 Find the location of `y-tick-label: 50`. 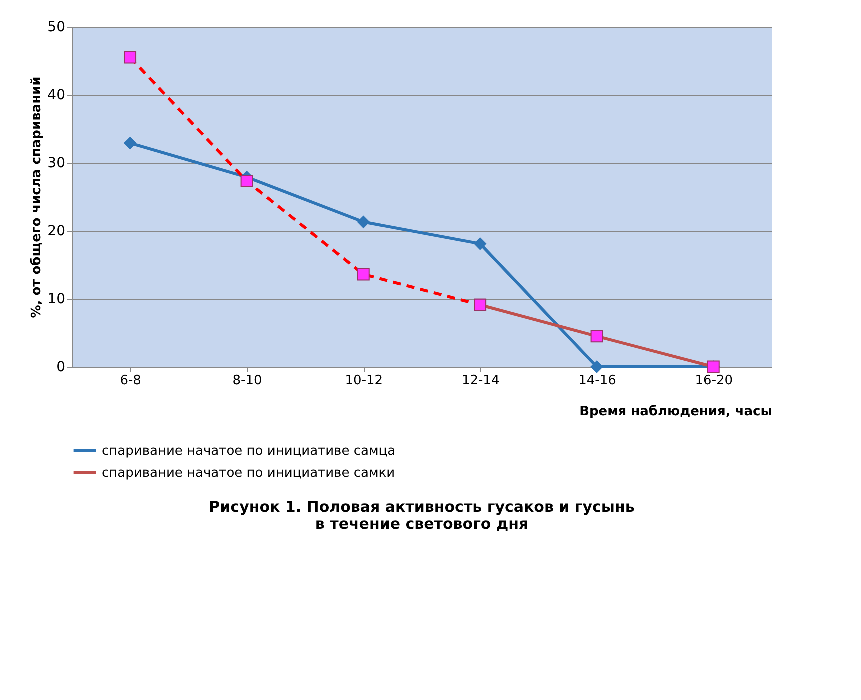

y-tick-label: 50 is located at coordinates (57, 28).